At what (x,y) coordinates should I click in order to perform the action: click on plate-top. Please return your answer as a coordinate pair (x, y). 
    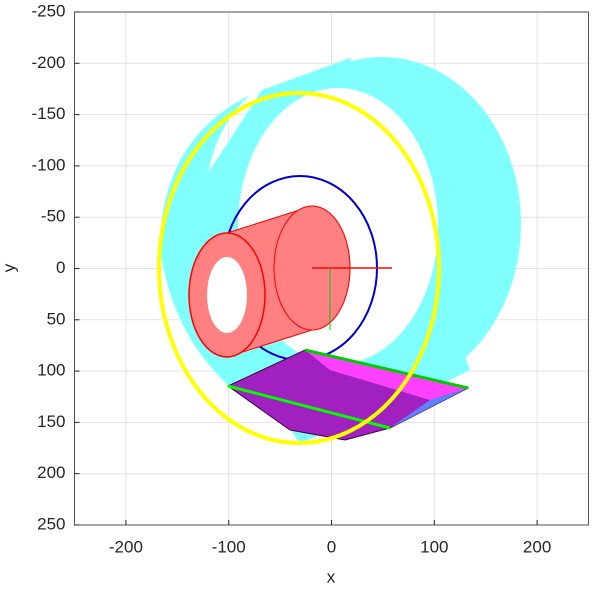
    Looking at the image, I should click on (386, 375).